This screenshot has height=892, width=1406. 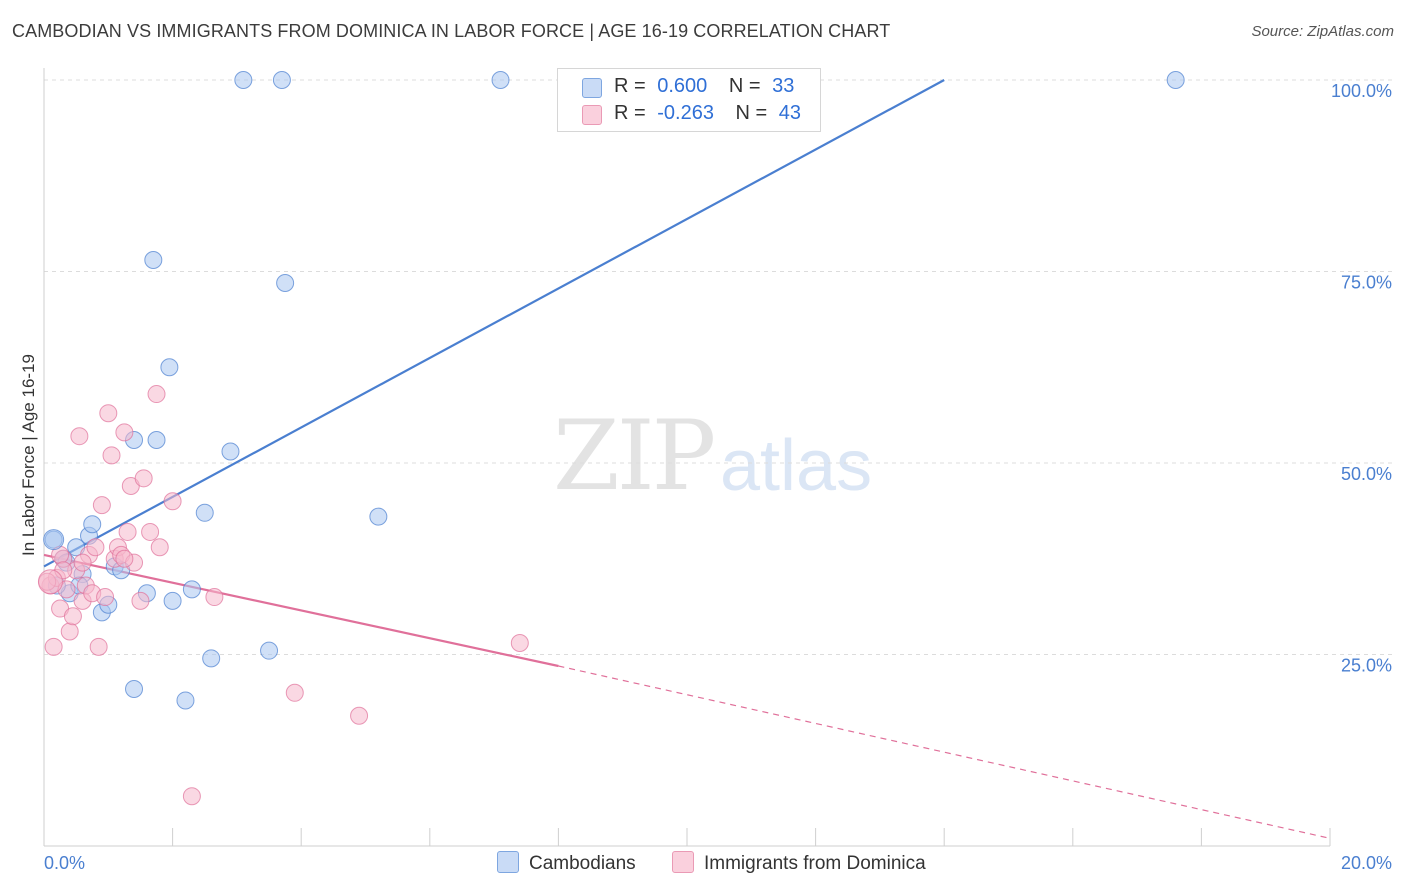 I want to click on watermark-atlas: atlas, so click(x=796, y=466).